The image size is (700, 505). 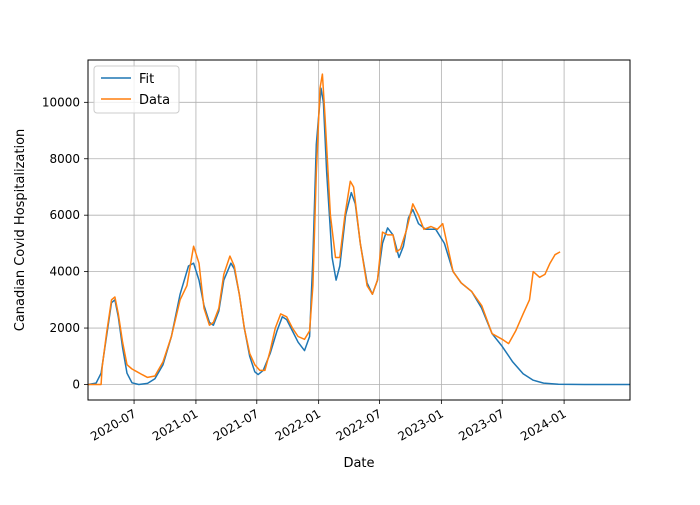 What do you see at coordinates (64, 159) in the screenshot?
I see `y-tick-label: 8000` at bounding box center [64, 159].